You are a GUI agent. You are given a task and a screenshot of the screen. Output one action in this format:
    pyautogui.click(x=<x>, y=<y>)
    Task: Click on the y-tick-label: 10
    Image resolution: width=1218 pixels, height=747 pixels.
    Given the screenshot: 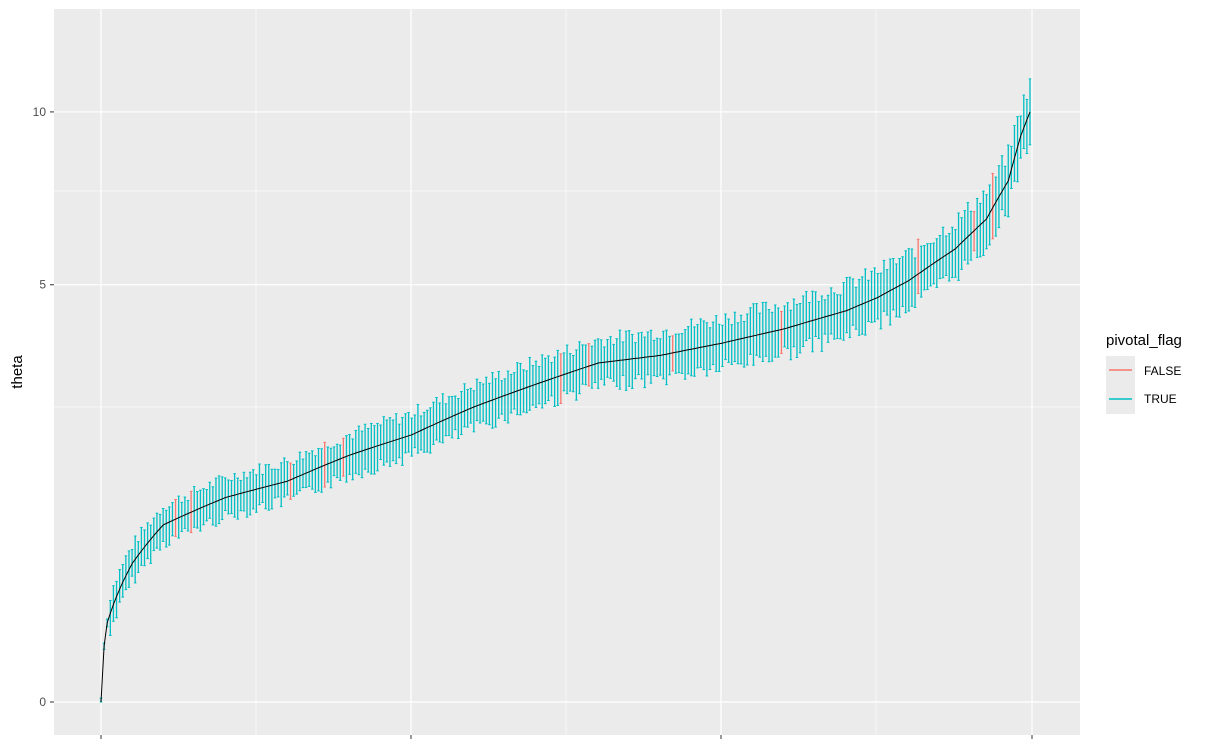 What is the action you would take?
    pyautogui.click(x=40, y=112)
    